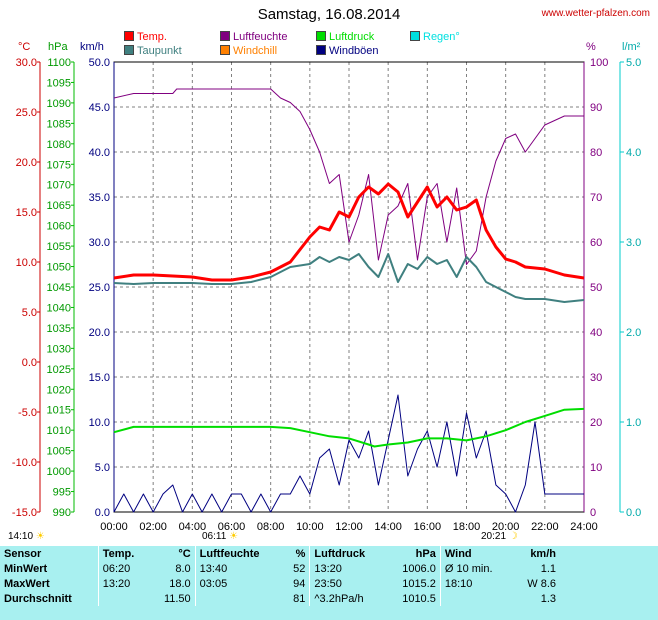 The height and width of the screenshot is (620, 658). Describe the element at coordinates (102, 468) in the screenshot. I see `wind-tick-label: 5.0` at that location.